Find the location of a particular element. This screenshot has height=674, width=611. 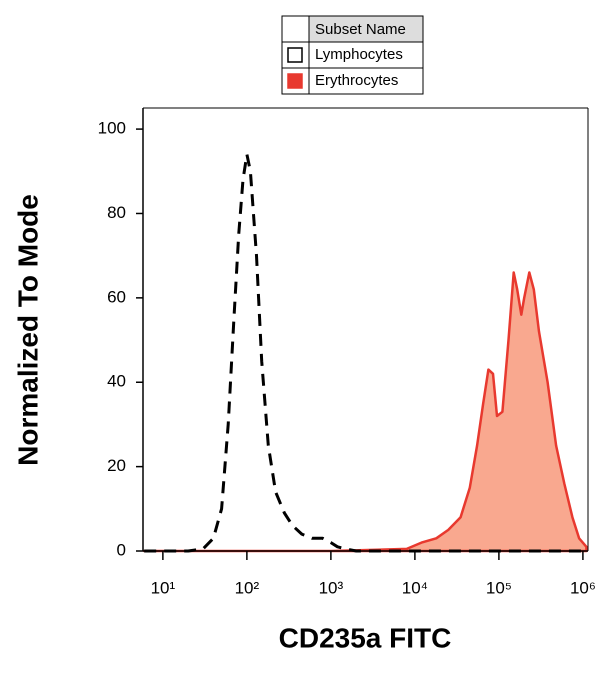

x-tick-label: 10¹ is located at coordinates (163, 587).